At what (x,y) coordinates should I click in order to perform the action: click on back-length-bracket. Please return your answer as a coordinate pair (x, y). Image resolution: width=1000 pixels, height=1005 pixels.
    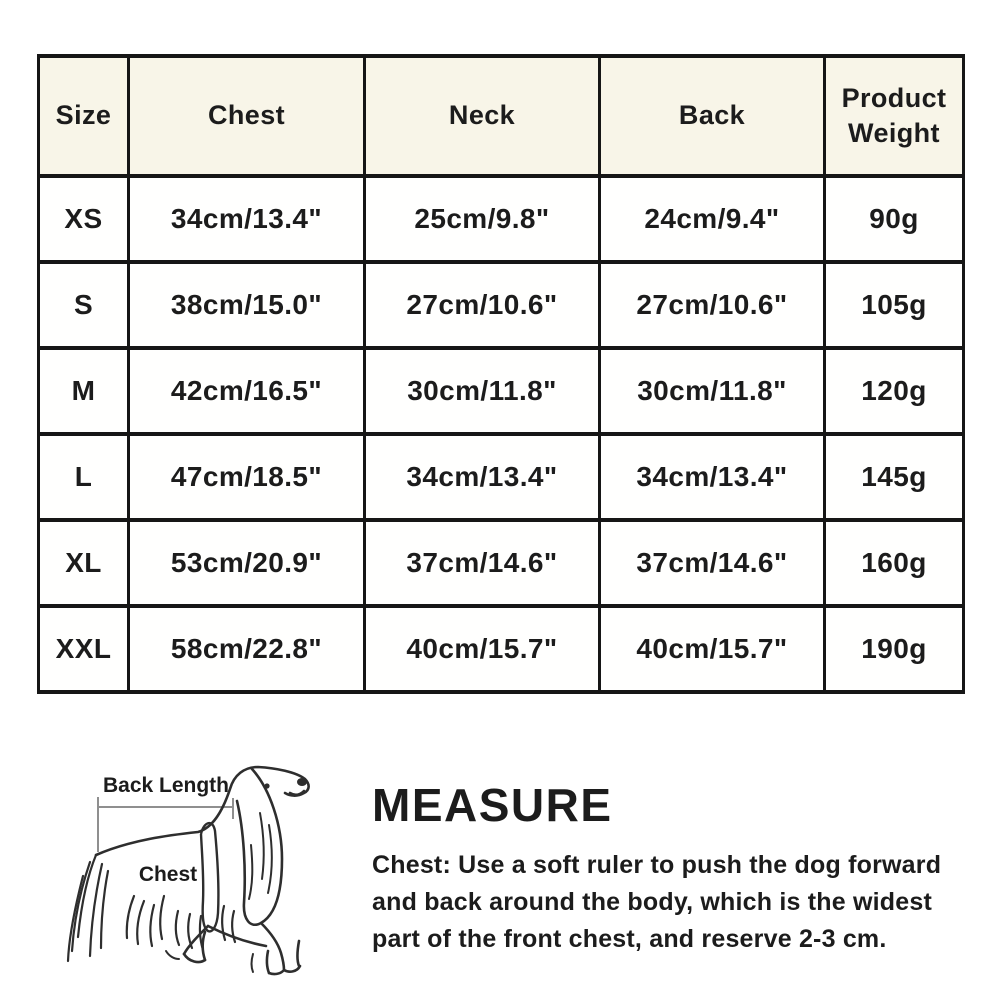
    Looking at the image, I should click on (165, 824).